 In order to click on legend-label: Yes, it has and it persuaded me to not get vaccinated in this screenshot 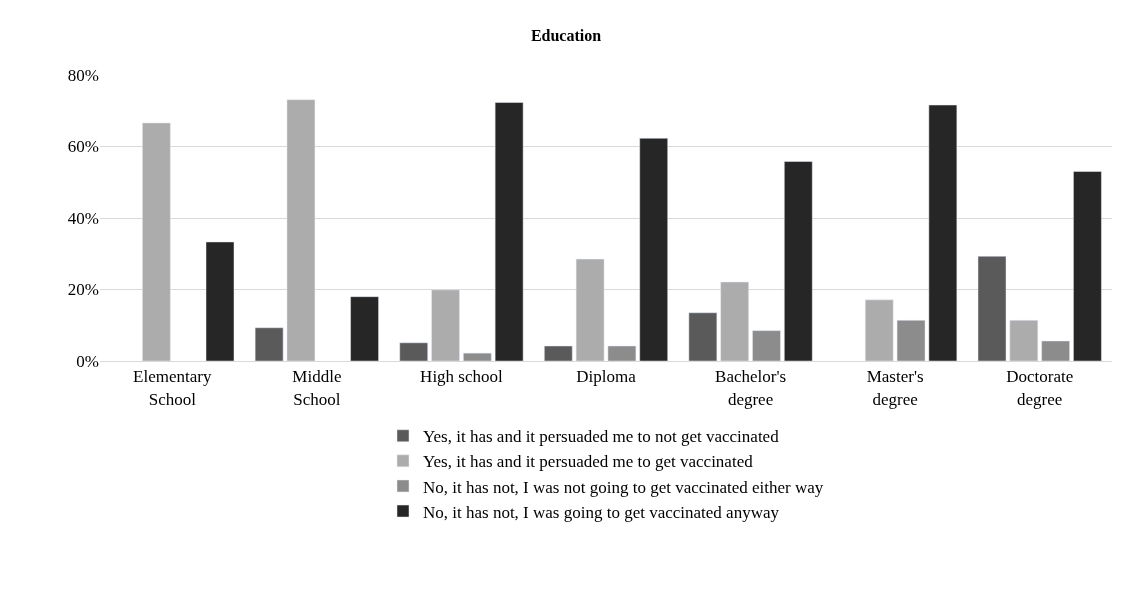, I will do `click(601, 437)`.